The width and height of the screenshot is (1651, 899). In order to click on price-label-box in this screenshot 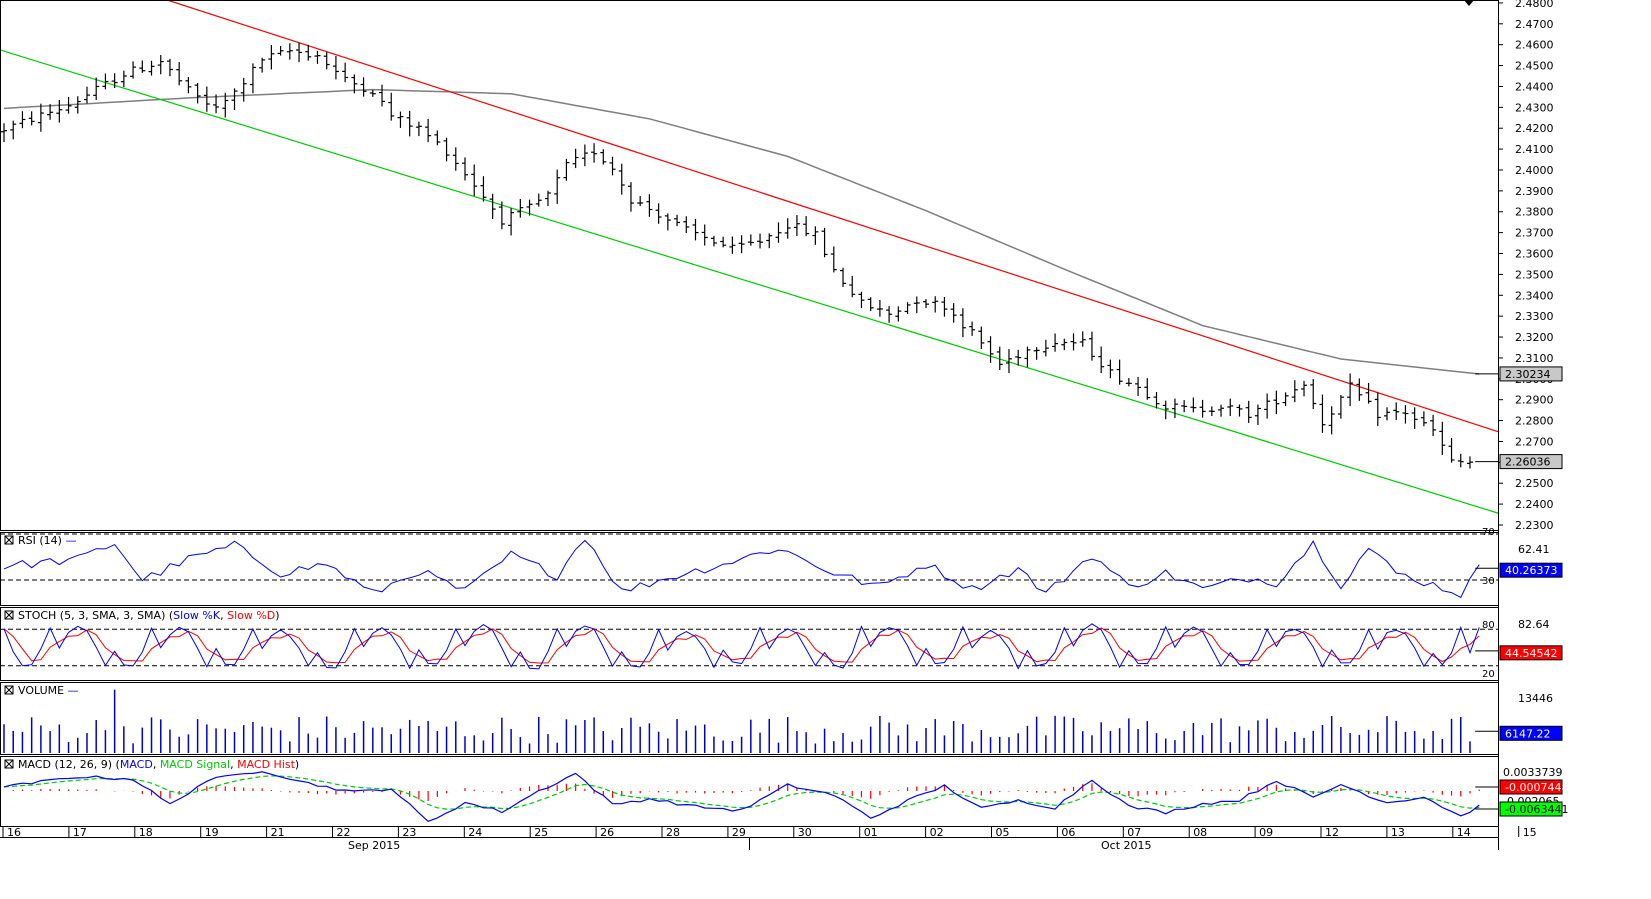, I will do `click(1531, 374)`.